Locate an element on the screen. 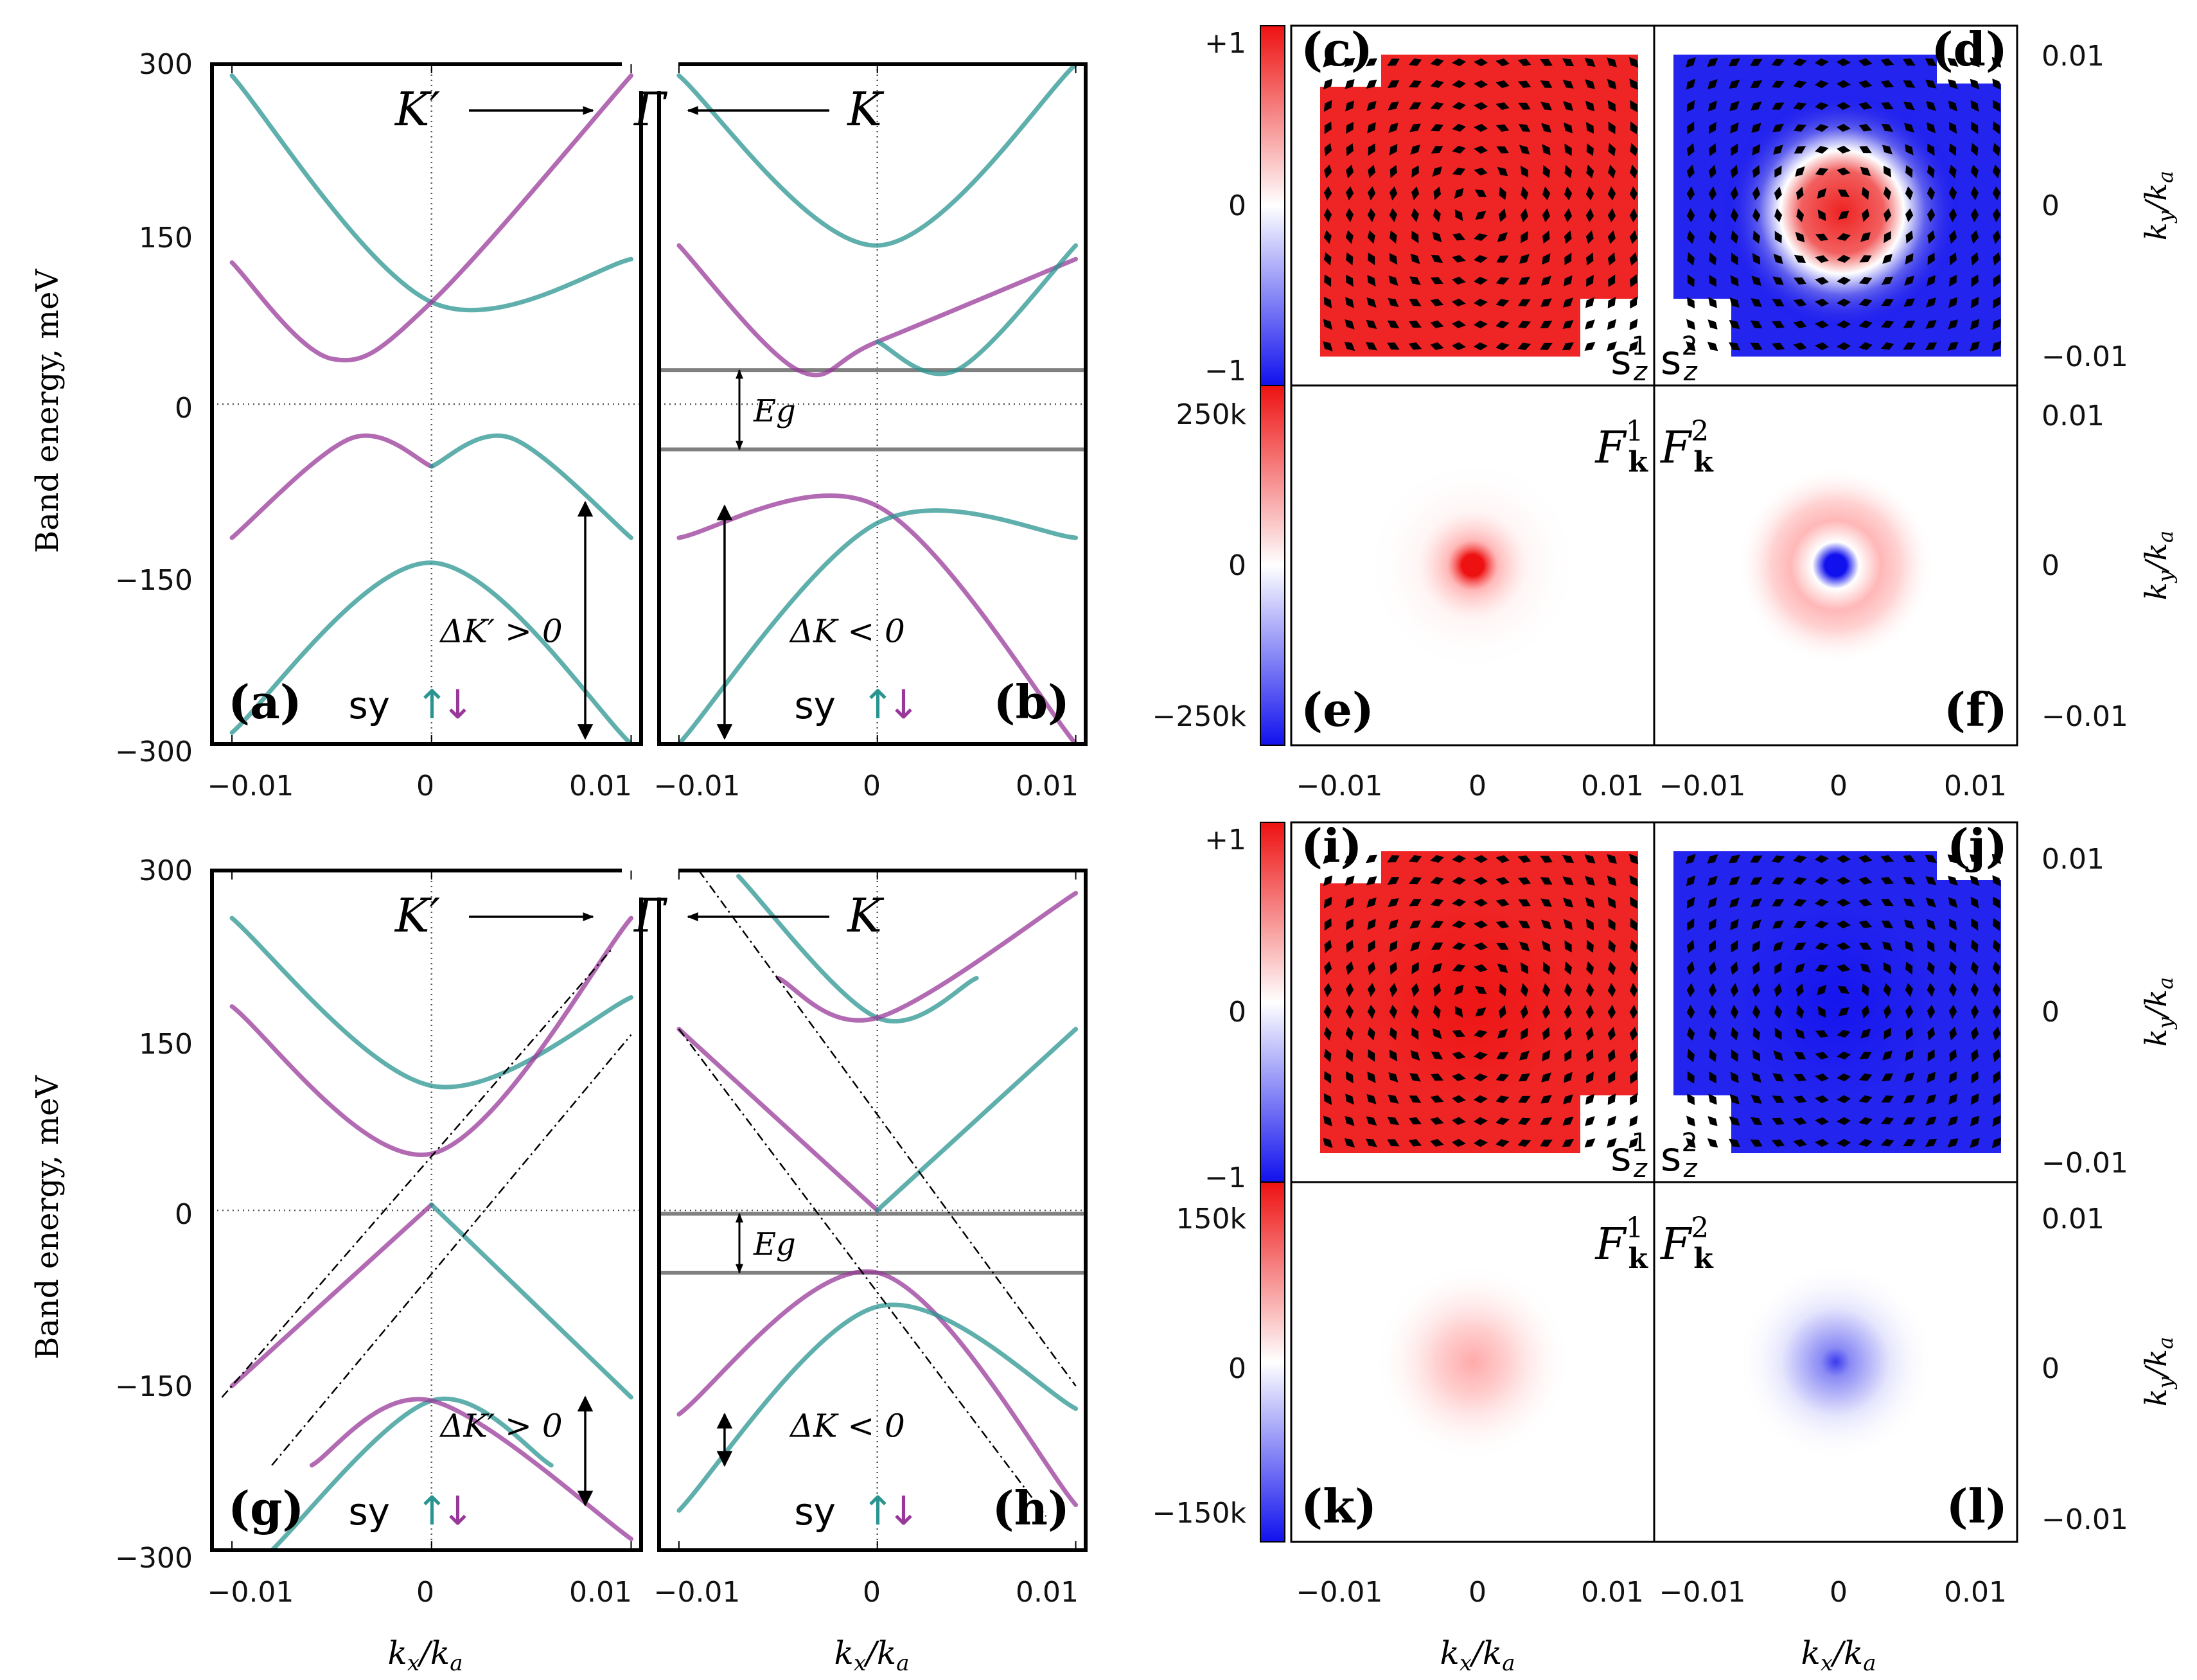 Image resolution: width=2197 pixels, height=1680 pixels. gamma-label: Γ is located at coordinates (650, 109).